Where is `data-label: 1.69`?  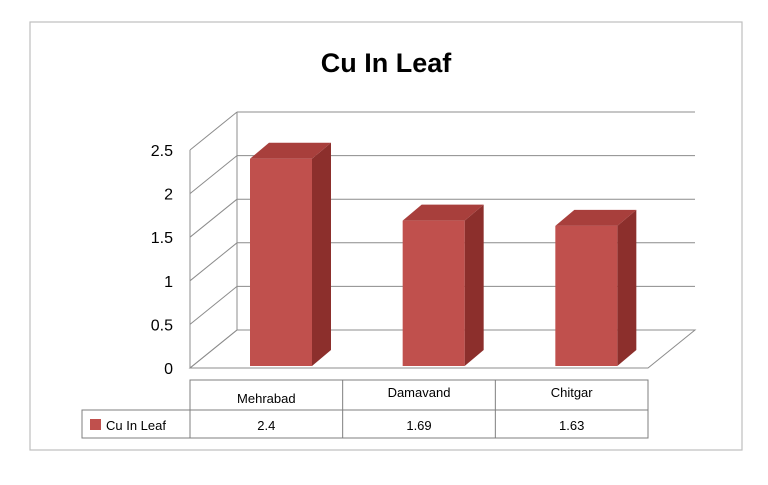 data-label: 1.69 is located at coordinates (418, 425).